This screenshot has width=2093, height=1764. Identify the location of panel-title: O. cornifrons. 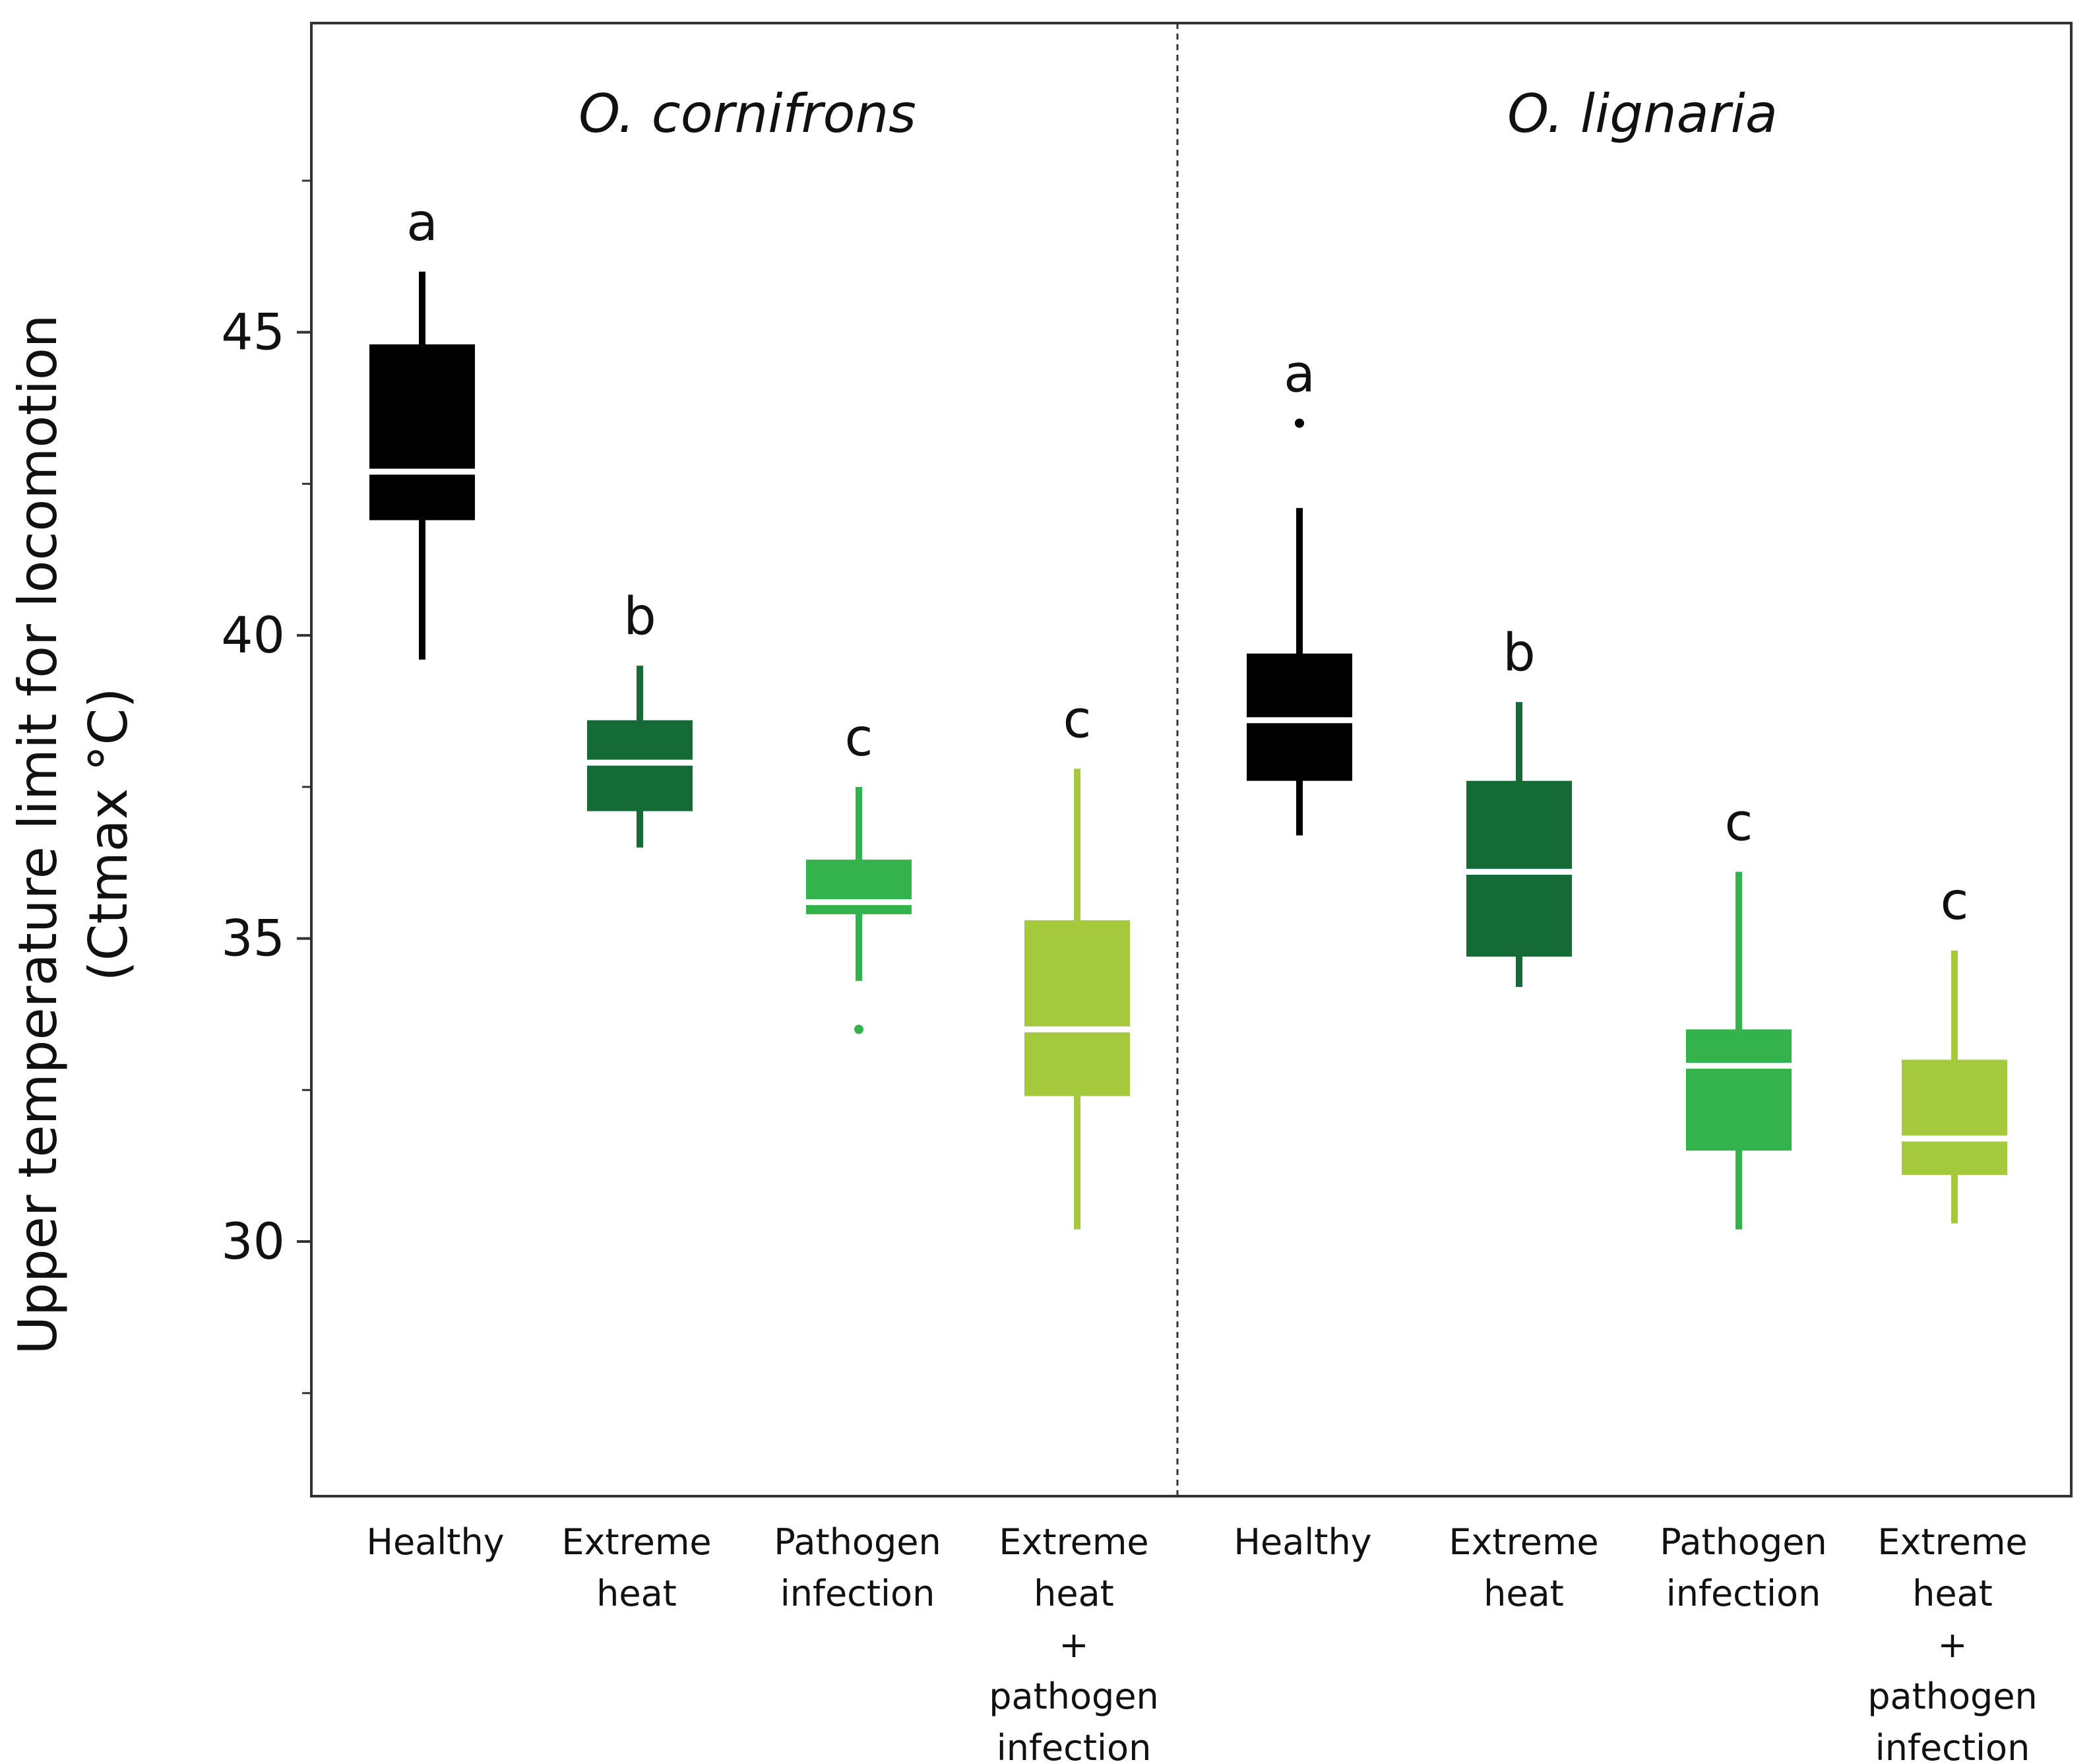
(747, 113).